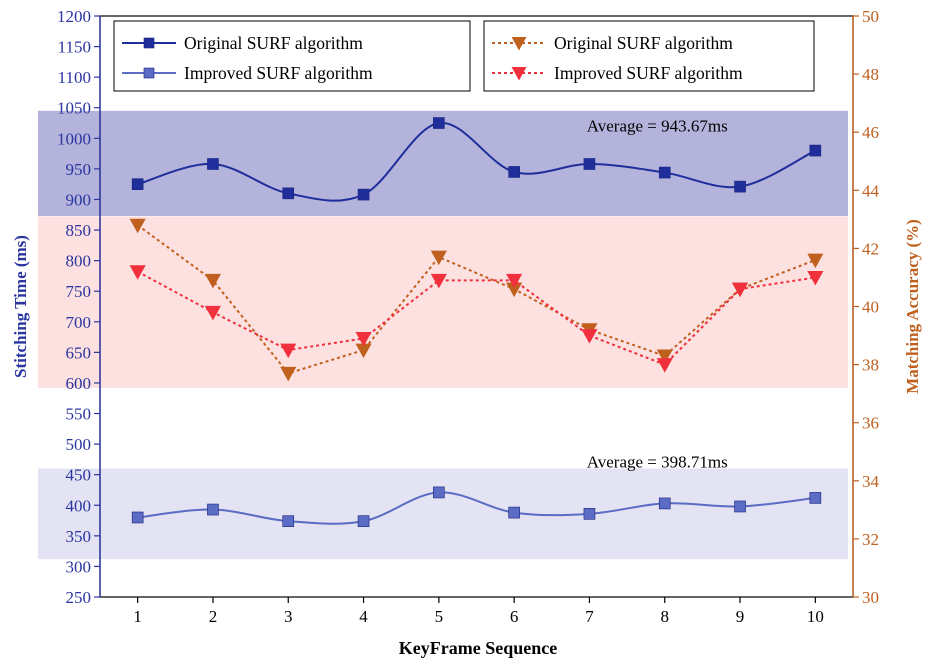  What do you see at coordinates (363, 616) in the screenshot?
I see `x-tick-label: 4` at bounding box center [363, 616].